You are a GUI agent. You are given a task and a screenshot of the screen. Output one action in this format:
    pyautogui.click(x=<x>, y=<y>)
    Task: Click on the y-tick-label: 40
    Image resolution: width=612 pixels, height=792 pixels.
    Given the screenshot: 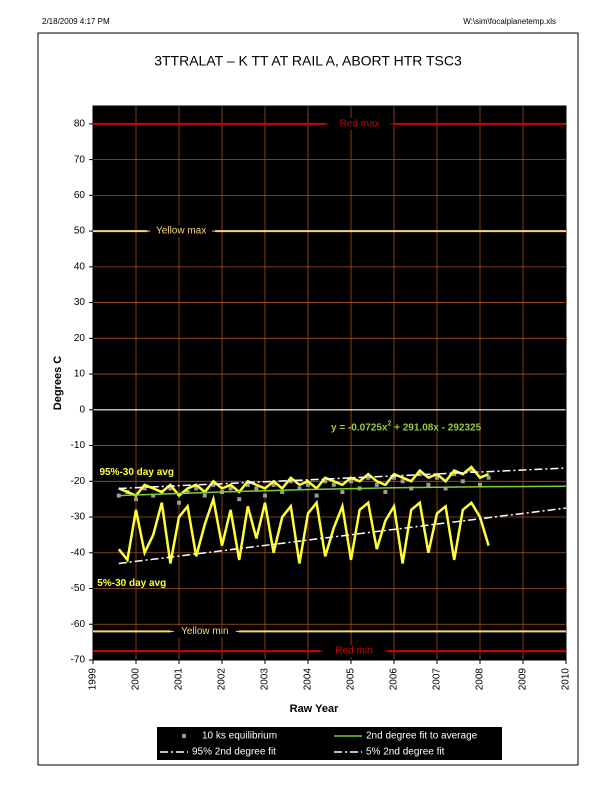 What is the action you would take?
    pyautogui.click(x=80, y=266)
    